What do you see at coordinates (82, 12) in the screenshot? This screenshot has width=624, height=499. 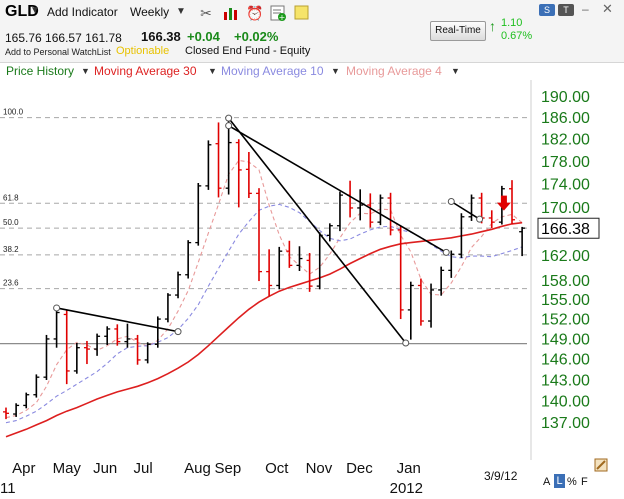 I see `add-indicator-link: Add Indicator` at bounding box center [82, 12].